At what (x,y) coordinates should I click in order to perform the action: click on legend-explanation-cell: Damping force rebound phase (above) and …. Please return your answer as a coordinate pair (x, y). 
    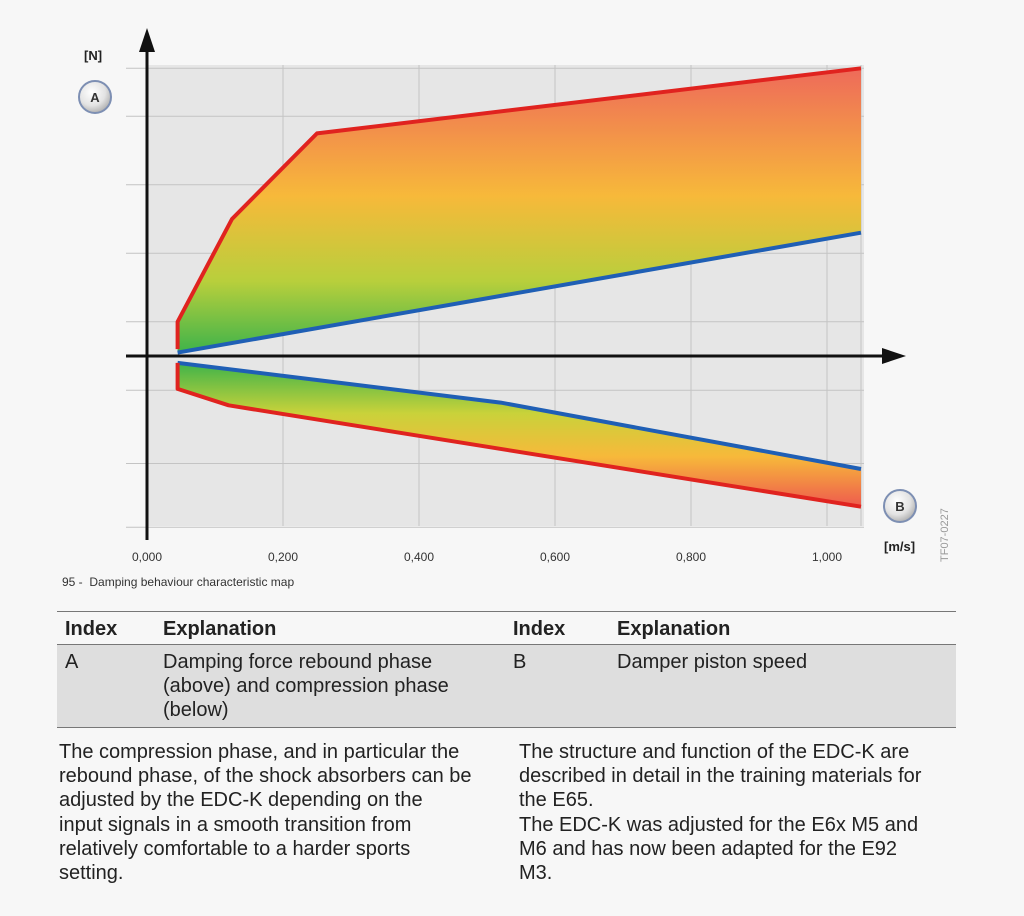
    Looking at the image, I should click on (330, 686).